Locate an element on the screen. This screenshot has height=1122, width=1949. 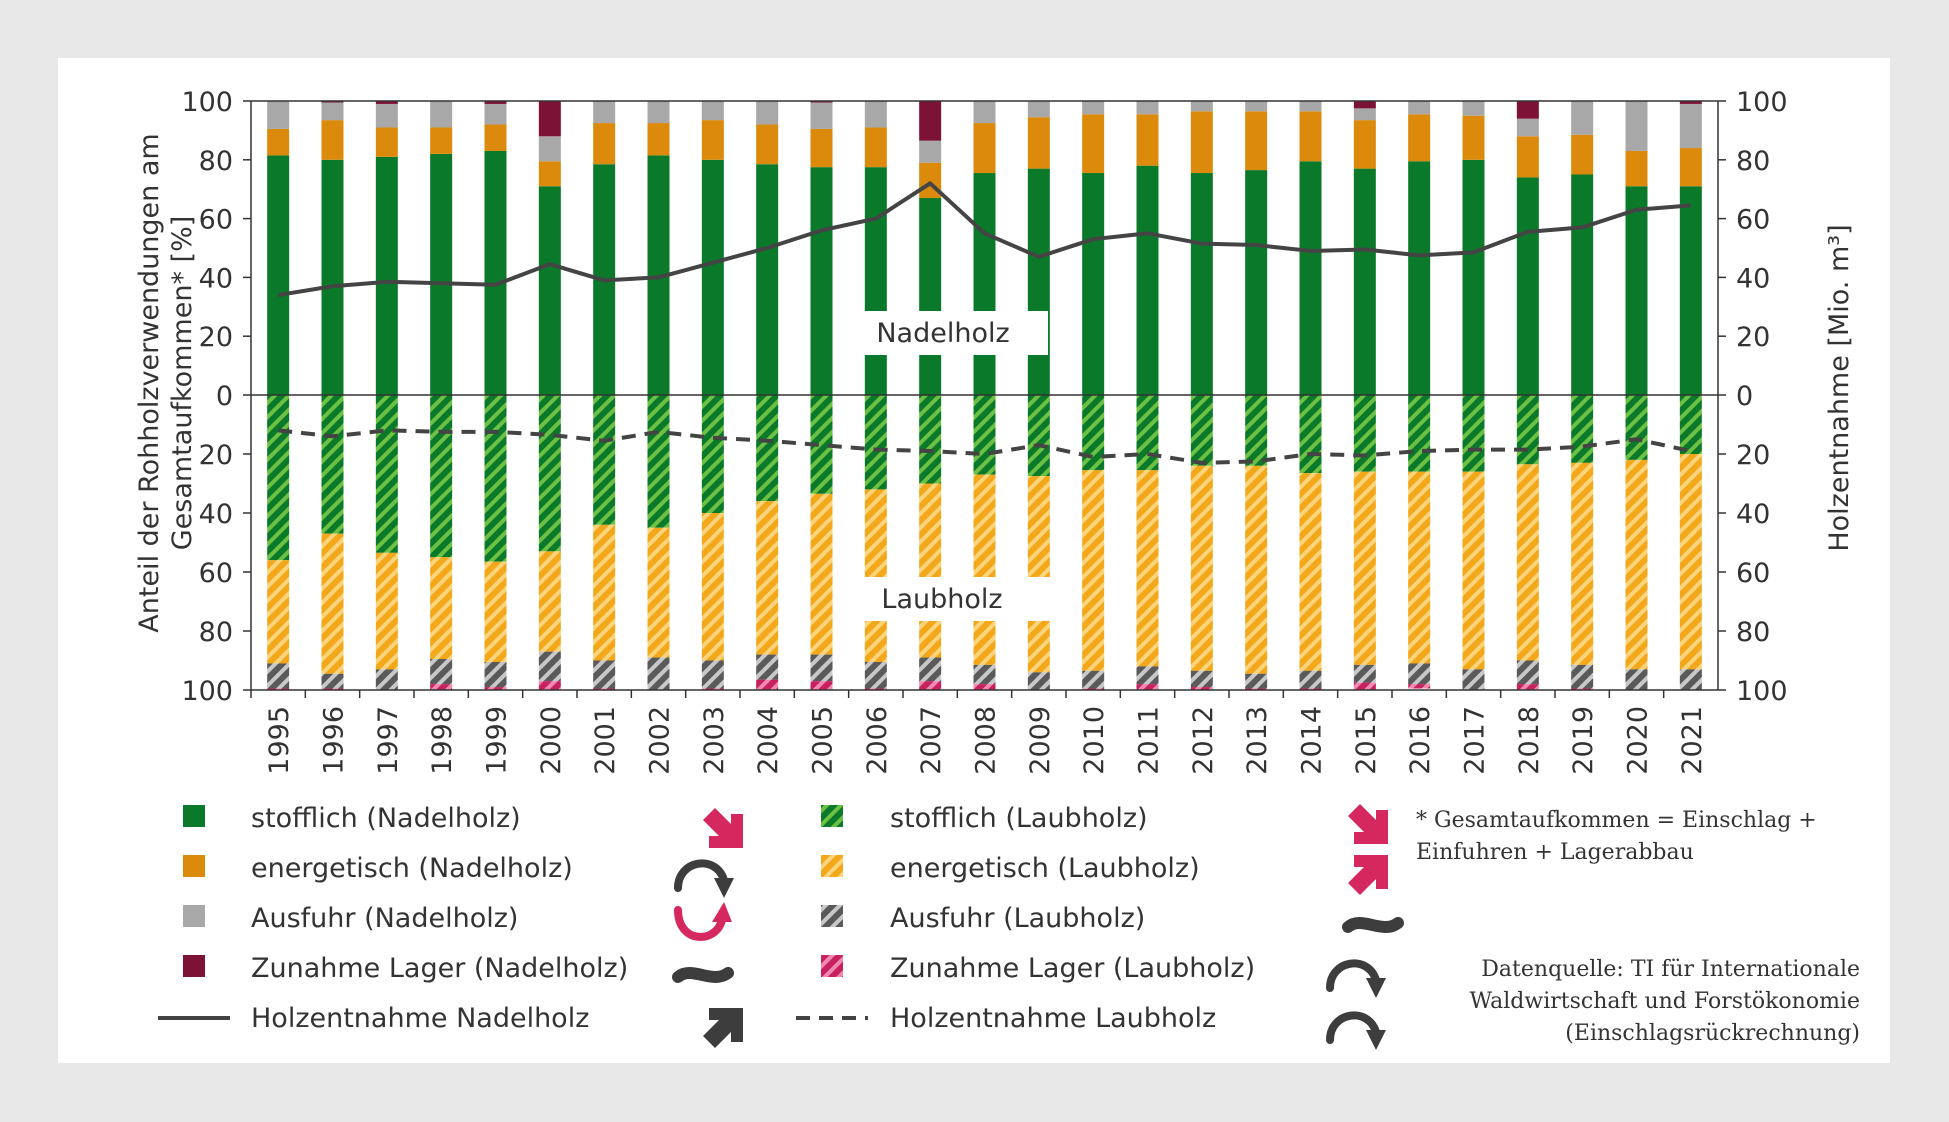
xtick-label-1999: 1999 is located at coordinates (497, 740).